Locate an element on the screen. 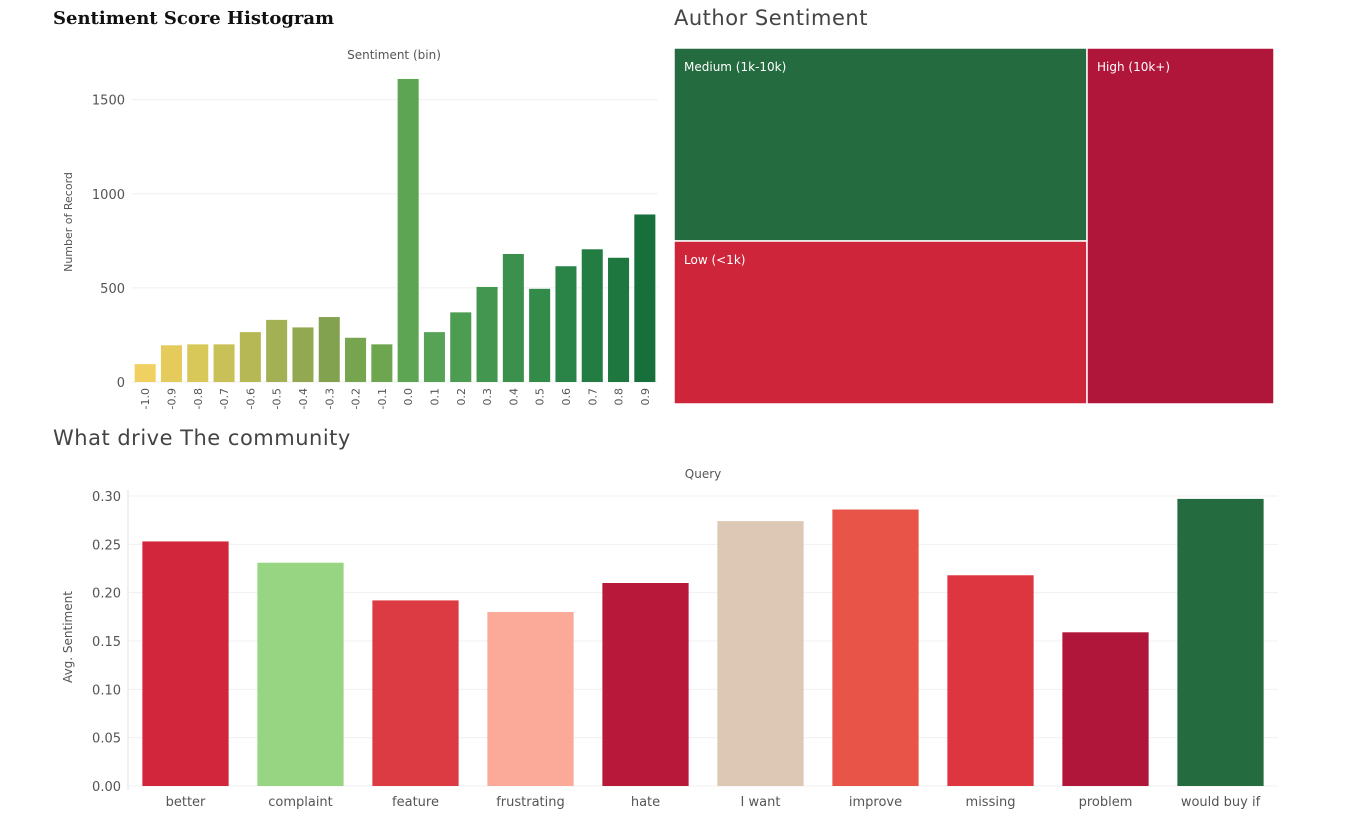 The image size is (1352, 826). query-x-tick-label: hate is located at coordinates (645, 802).